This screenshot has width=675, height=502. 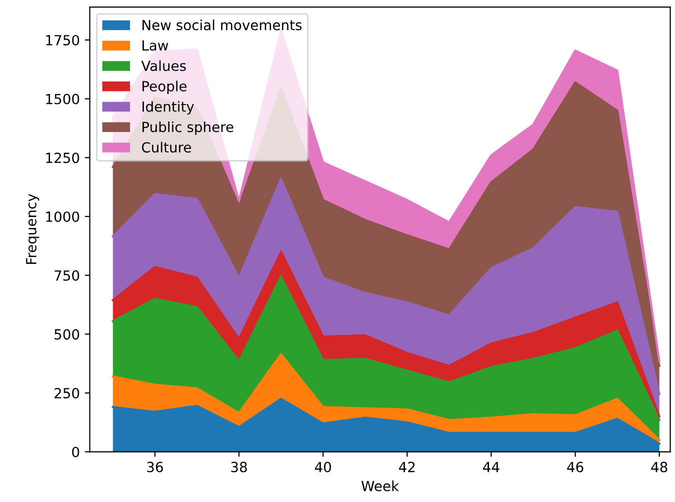 What do you see at coordinates (164, 87) in the screenshot?
I see `legend-label: People` at bounding box center [164, 87].